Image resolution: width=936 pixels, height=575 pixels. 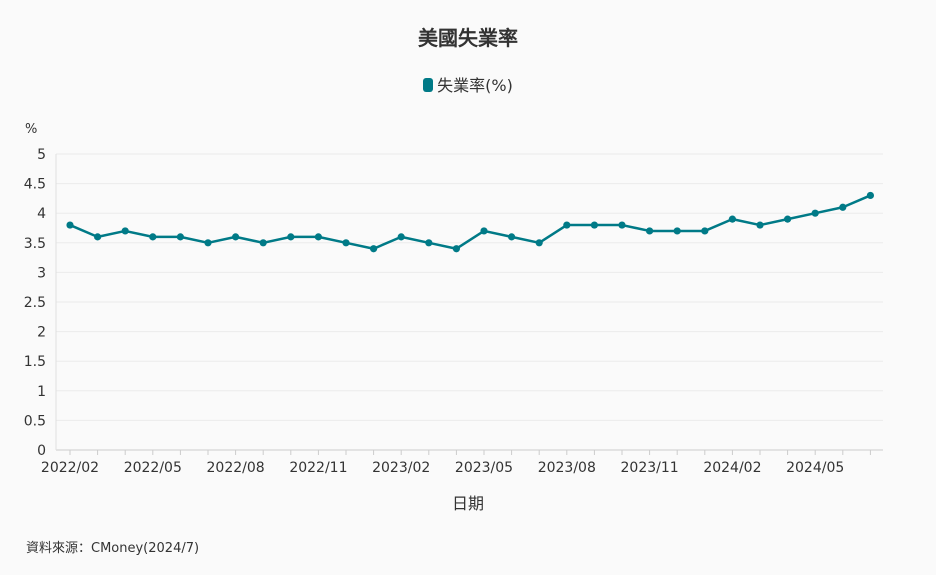 I want to click on y-axis-unit: %, so click(x=31, y=129).